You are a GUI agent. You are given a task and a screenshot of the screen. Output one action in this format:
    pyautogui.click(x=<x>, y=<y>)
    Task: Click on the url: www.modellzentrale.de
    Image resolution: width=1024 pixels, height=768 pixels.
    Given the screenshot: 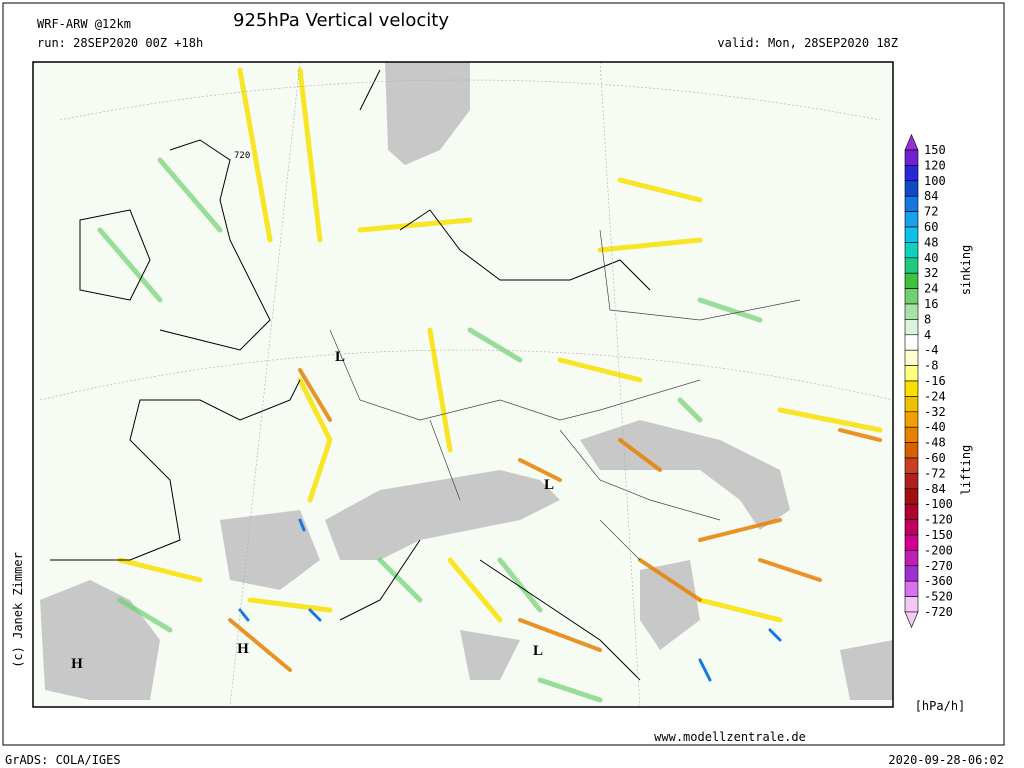 What is the action you would take?
    pyautogui.click(x=730, y=737)
    